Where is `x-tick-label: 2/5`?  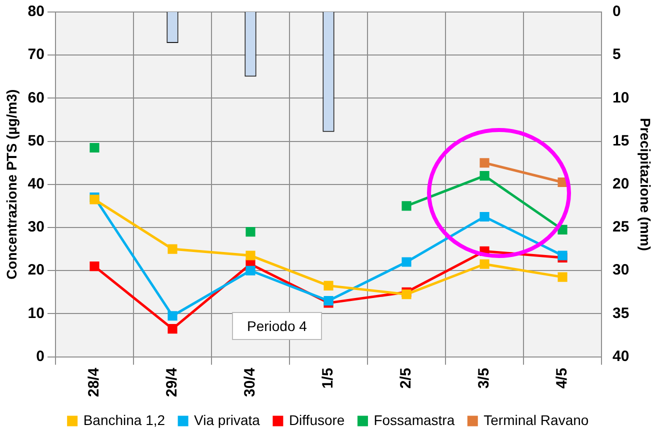
x-tick-label: 2/5 is located at coordinates (406, 378).